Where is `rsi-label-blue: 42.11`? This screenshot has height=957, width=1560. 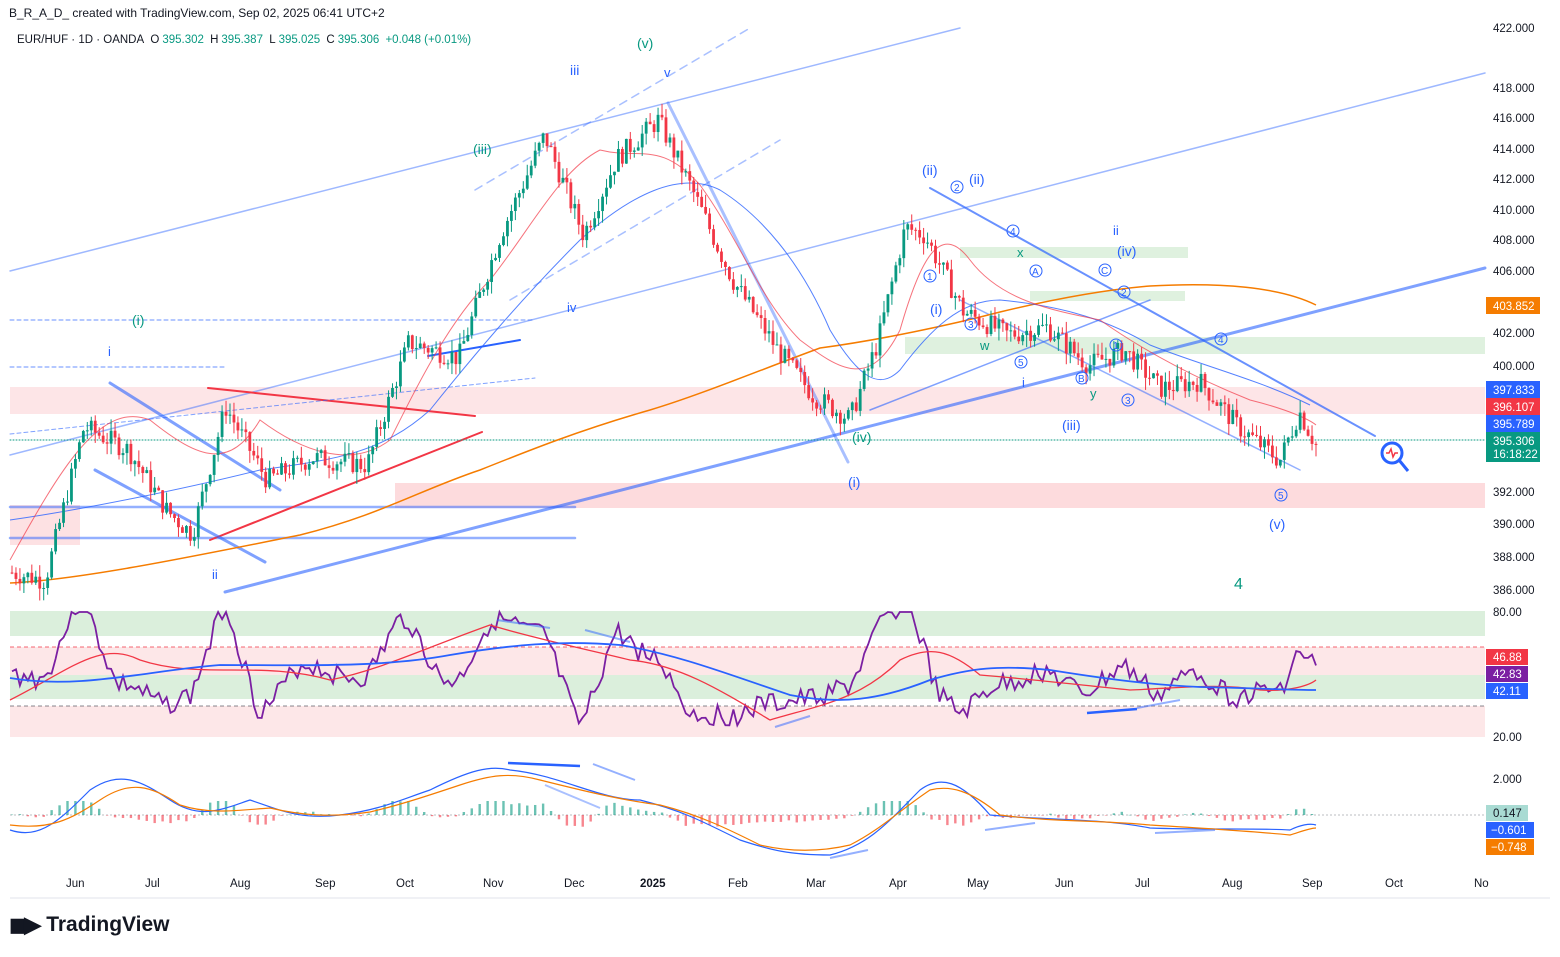 rsi-label-blue: 42.11 is located at coordinates (1507, 692).